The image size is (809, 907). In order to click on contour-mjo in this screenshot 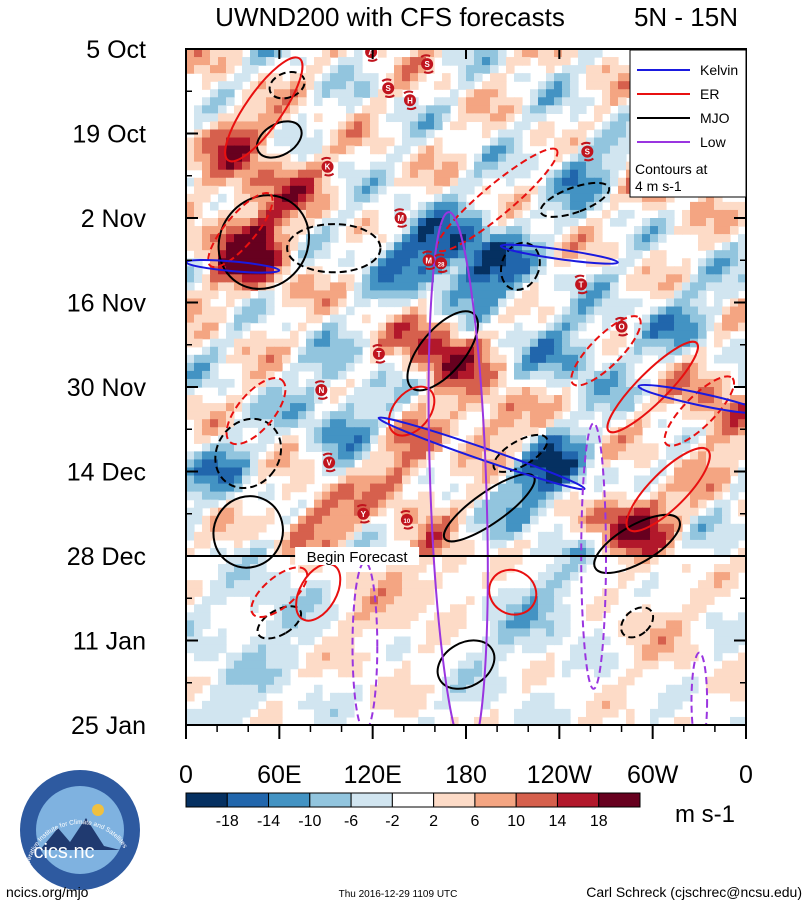, I will do `click(248, 532)`.